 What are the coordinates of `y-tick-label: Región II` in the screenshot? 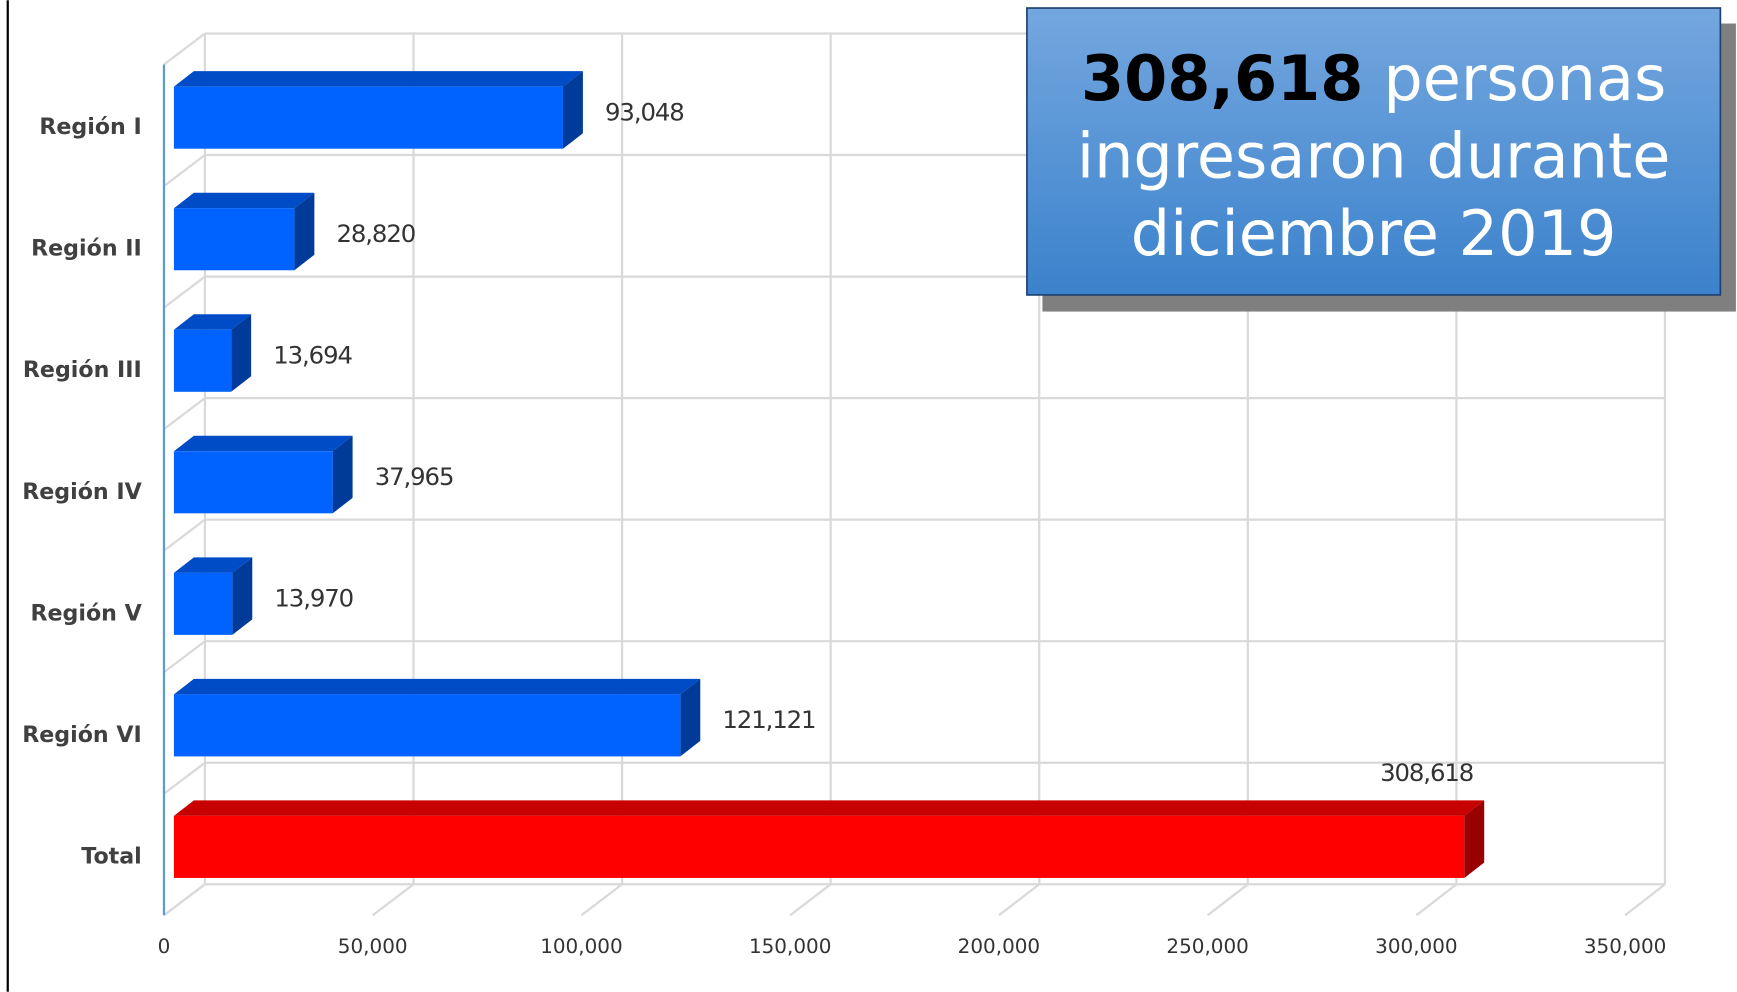 It's located at (86, 249).